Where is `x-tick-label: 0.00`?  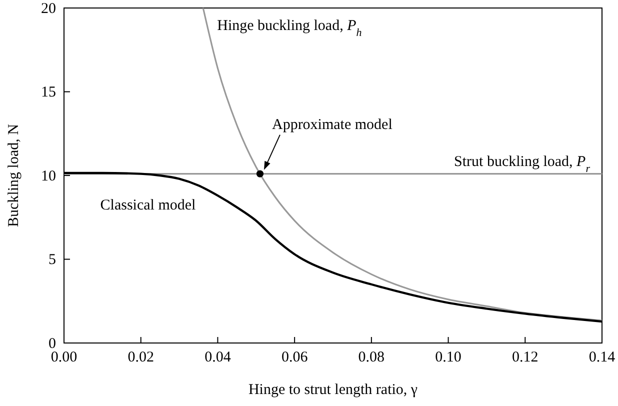 x-tick-label: 0.00 is located at coordinates (64, 358).